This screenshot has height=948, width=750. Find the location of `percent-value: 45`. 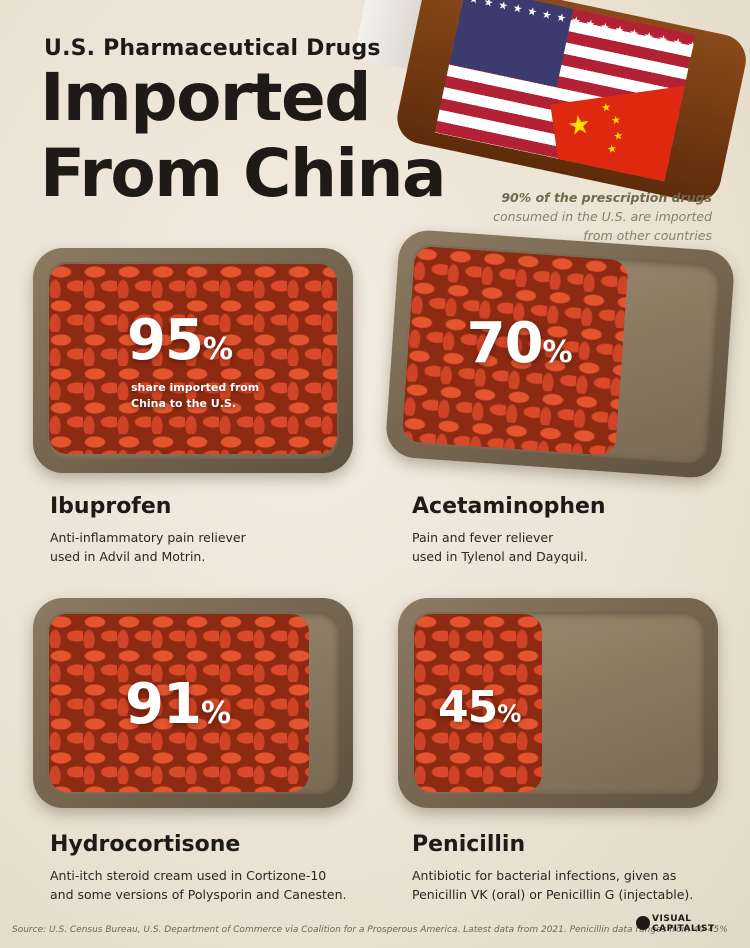

percent-value: 45 is located at coordinates (468, 707).